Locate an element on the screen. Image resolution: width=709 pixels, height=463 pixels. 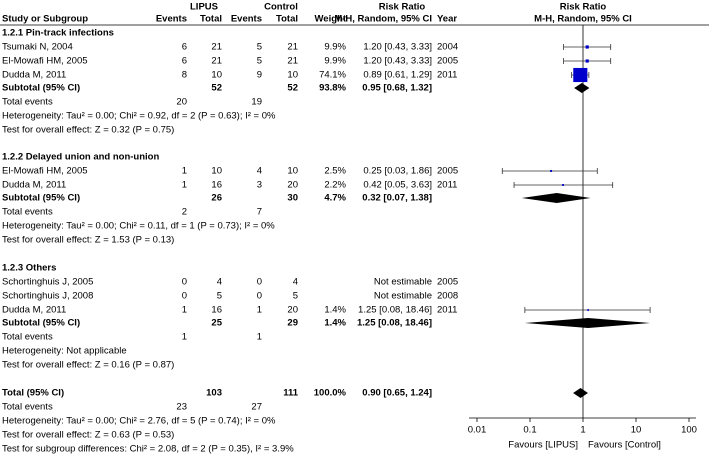
cell-text: 111 is located at coordinates (291, 393).